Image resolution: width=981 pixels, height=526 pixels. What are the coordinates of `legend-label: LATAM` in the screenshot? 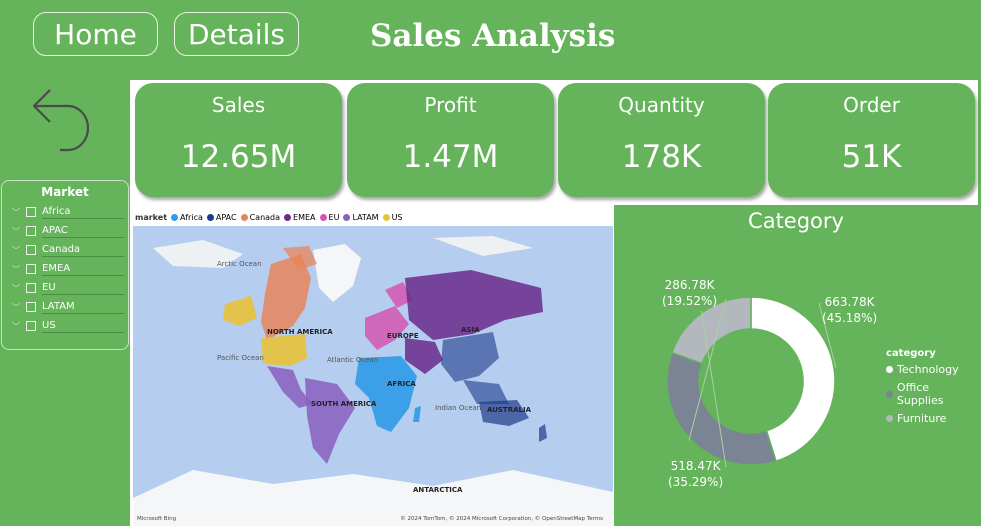 It's located at (365, 217).